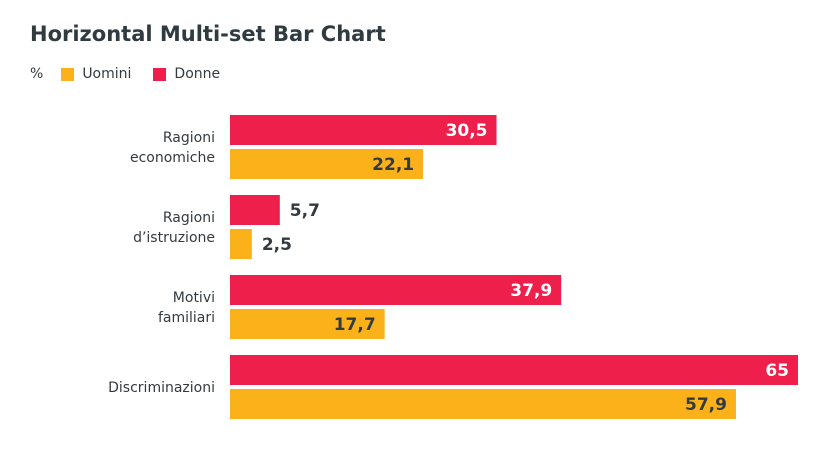 This screenshot has height=450, width=830. What do you see at coordinates (355, 325) in the screenshot?
I see `data-label: 17,7` at bounding box center [355, 325].